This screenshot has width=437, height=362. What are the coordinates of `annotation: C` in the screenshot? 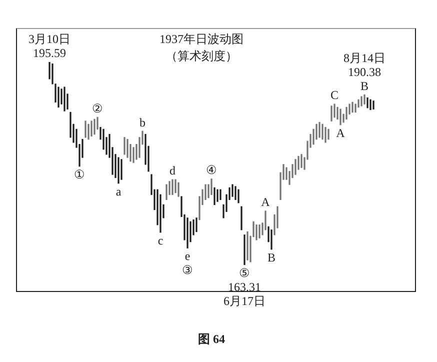 It's located at (334, 95).